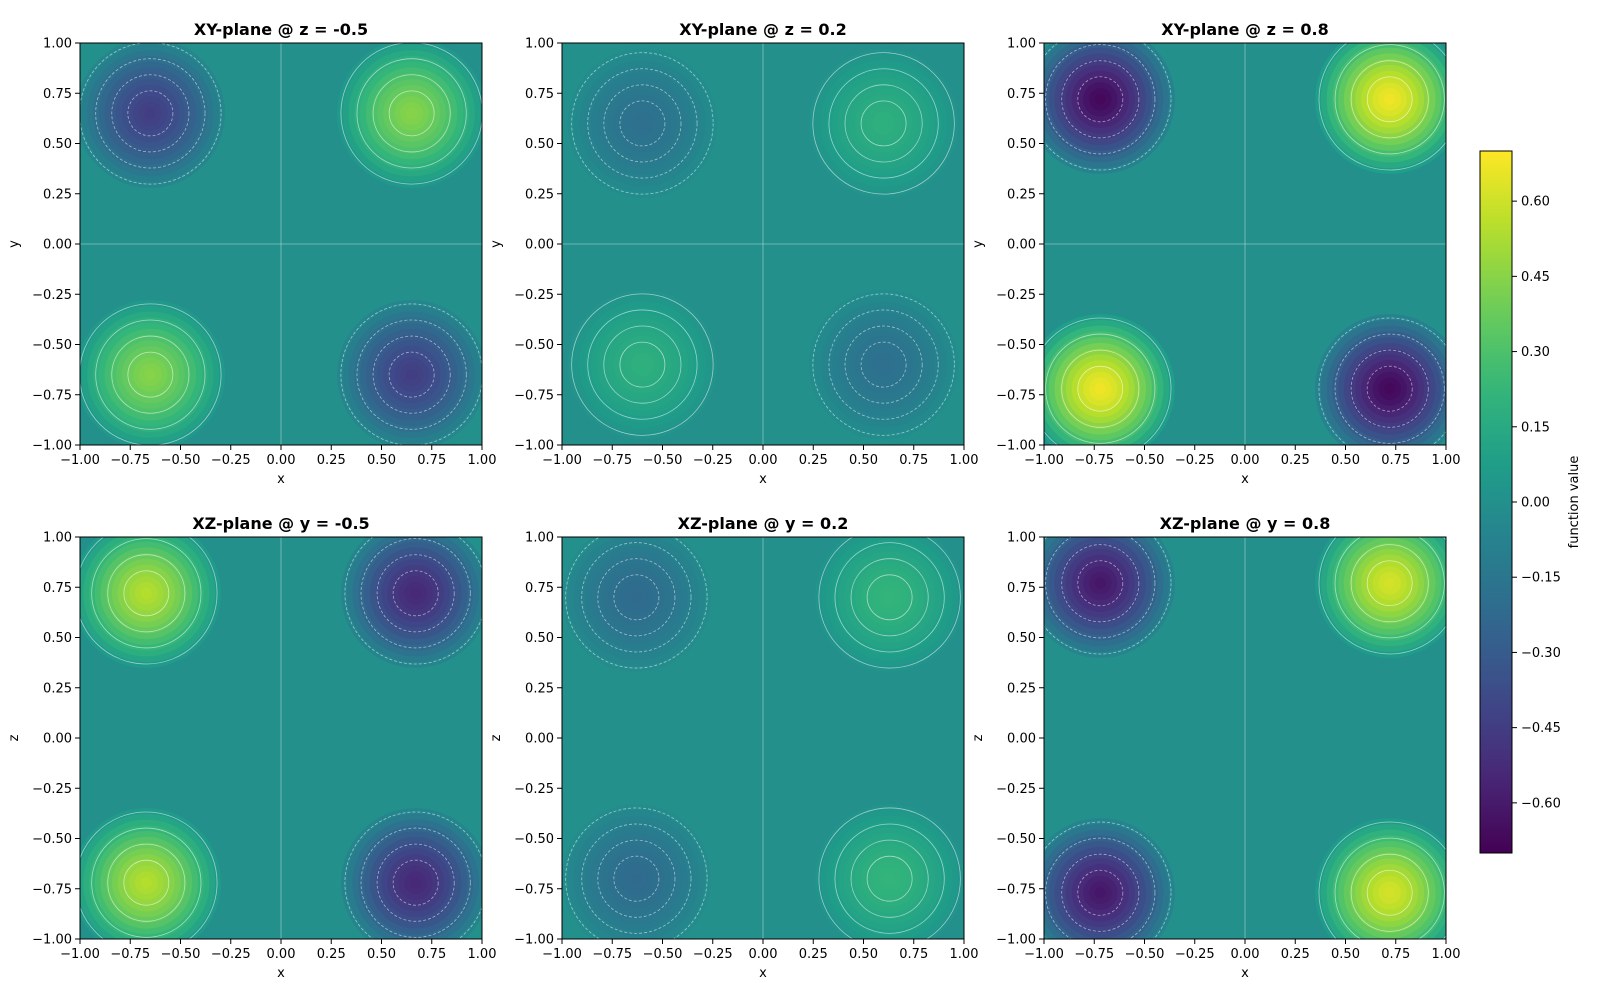 The height and width of the screenshot is (1000, 1600). Describe the element at coordinates (1395, 954) in the screenshot. I see `x-tick-label: 0.75` at that location.